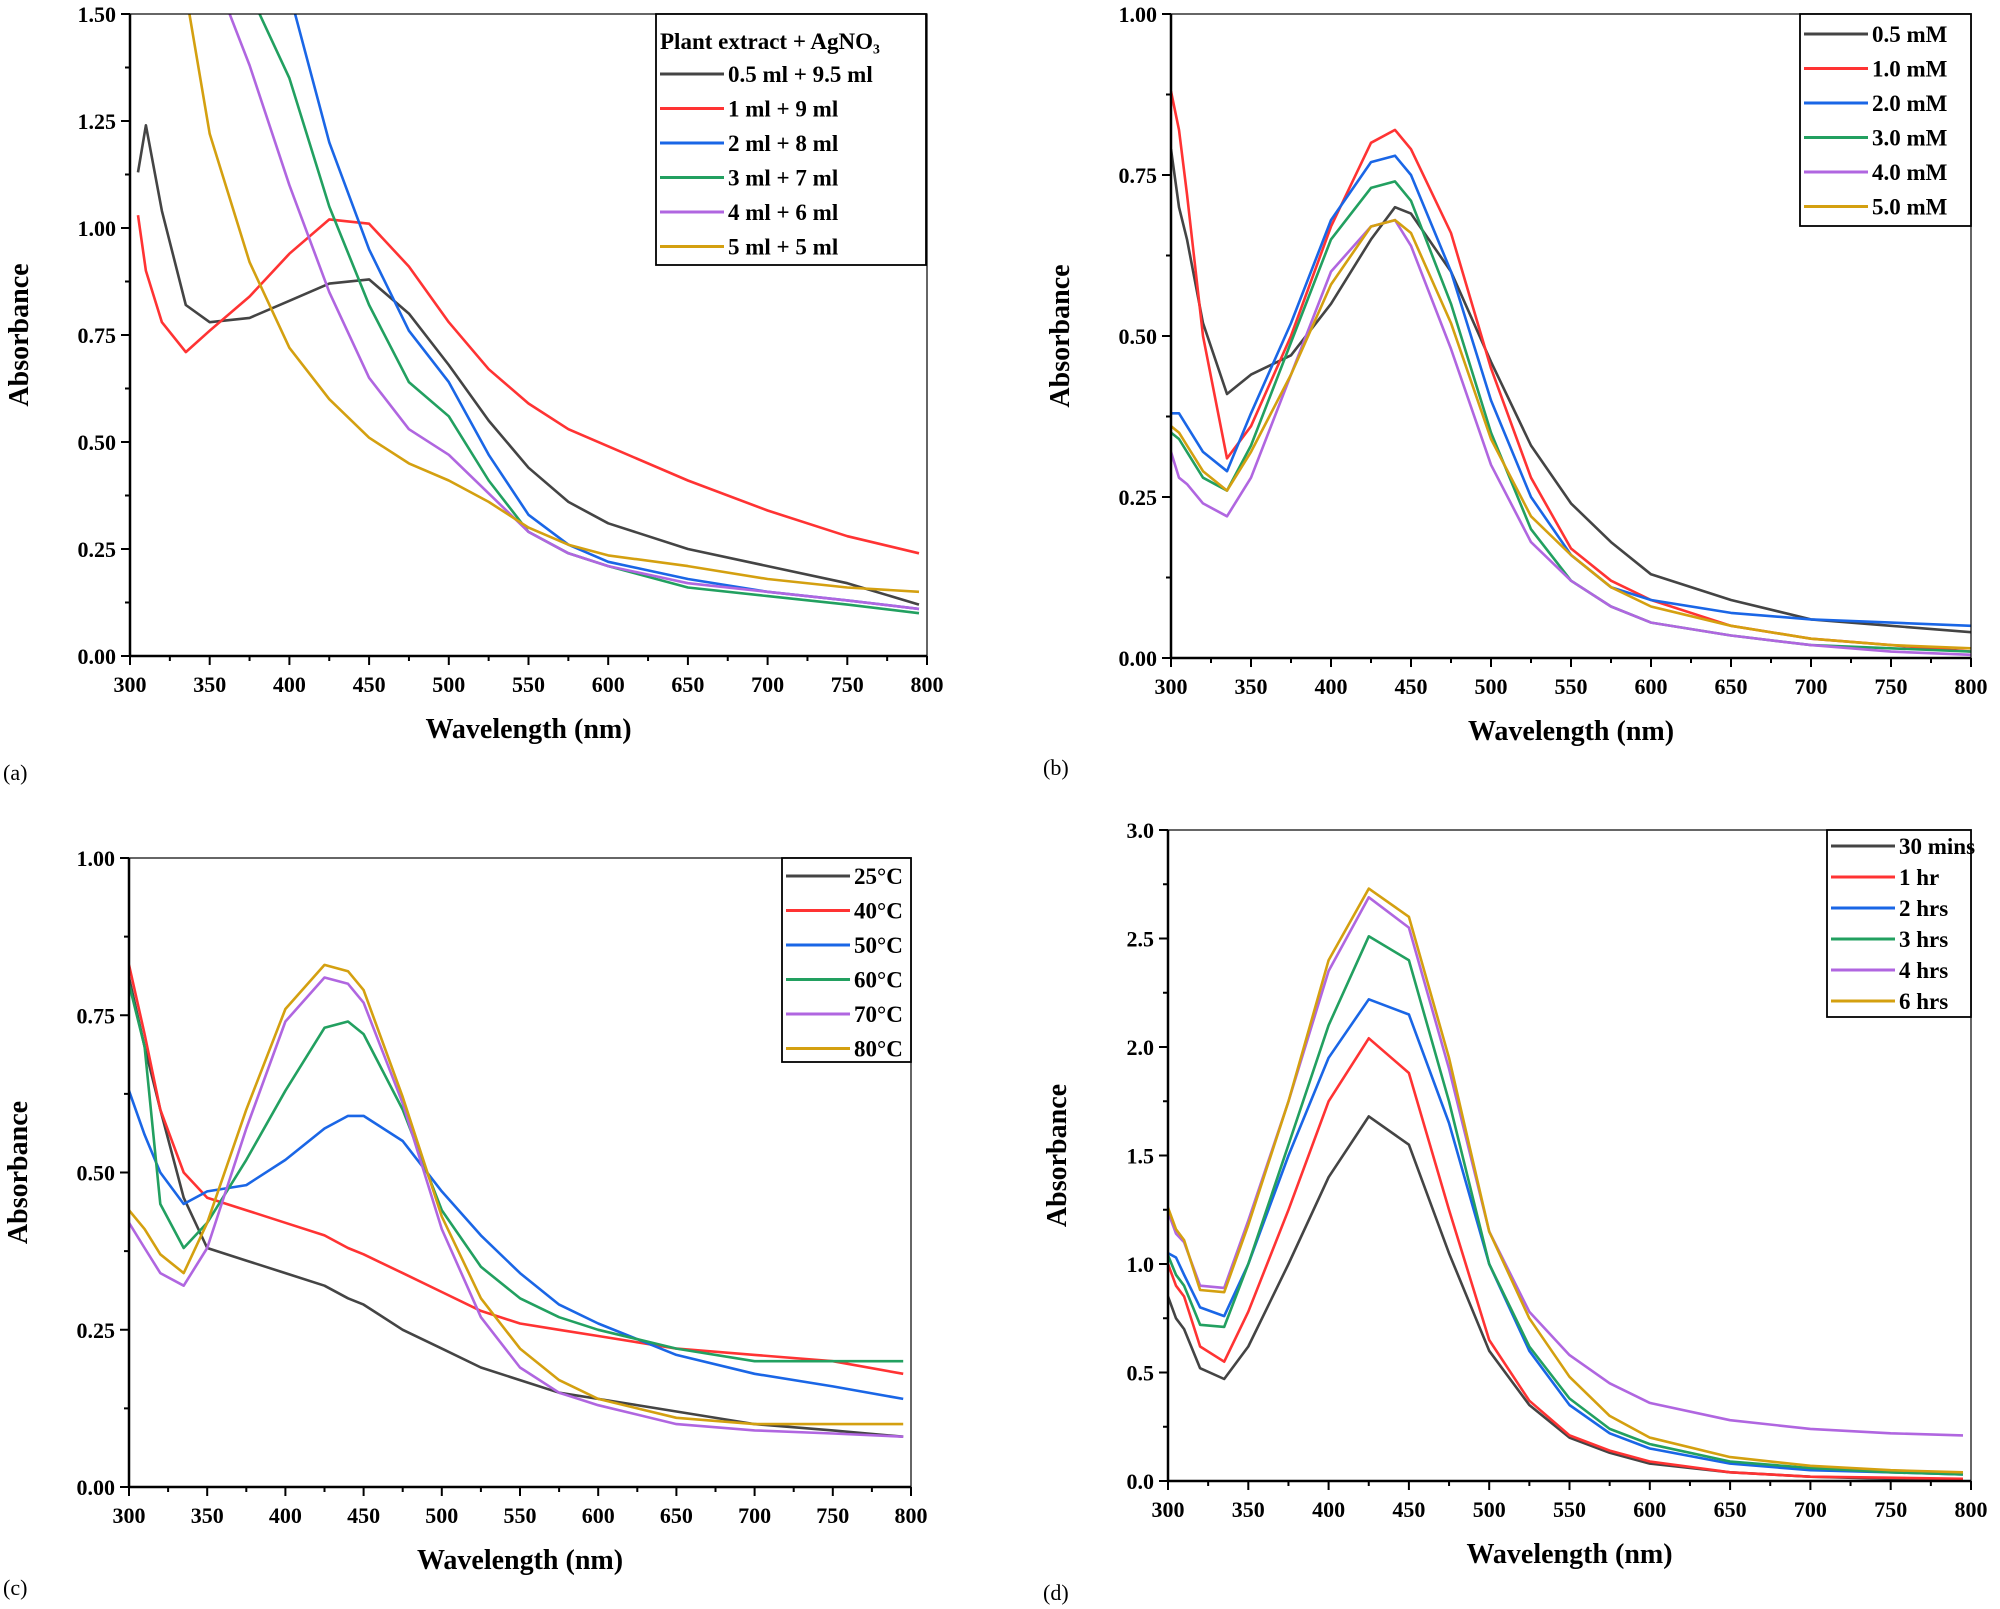 Image resolution: width=2000 pixels, height=1609 pixels. Describe the element at coordinates (1923, 908) in the screenshot. I see `legend-entry: 2 hrs` at that location.